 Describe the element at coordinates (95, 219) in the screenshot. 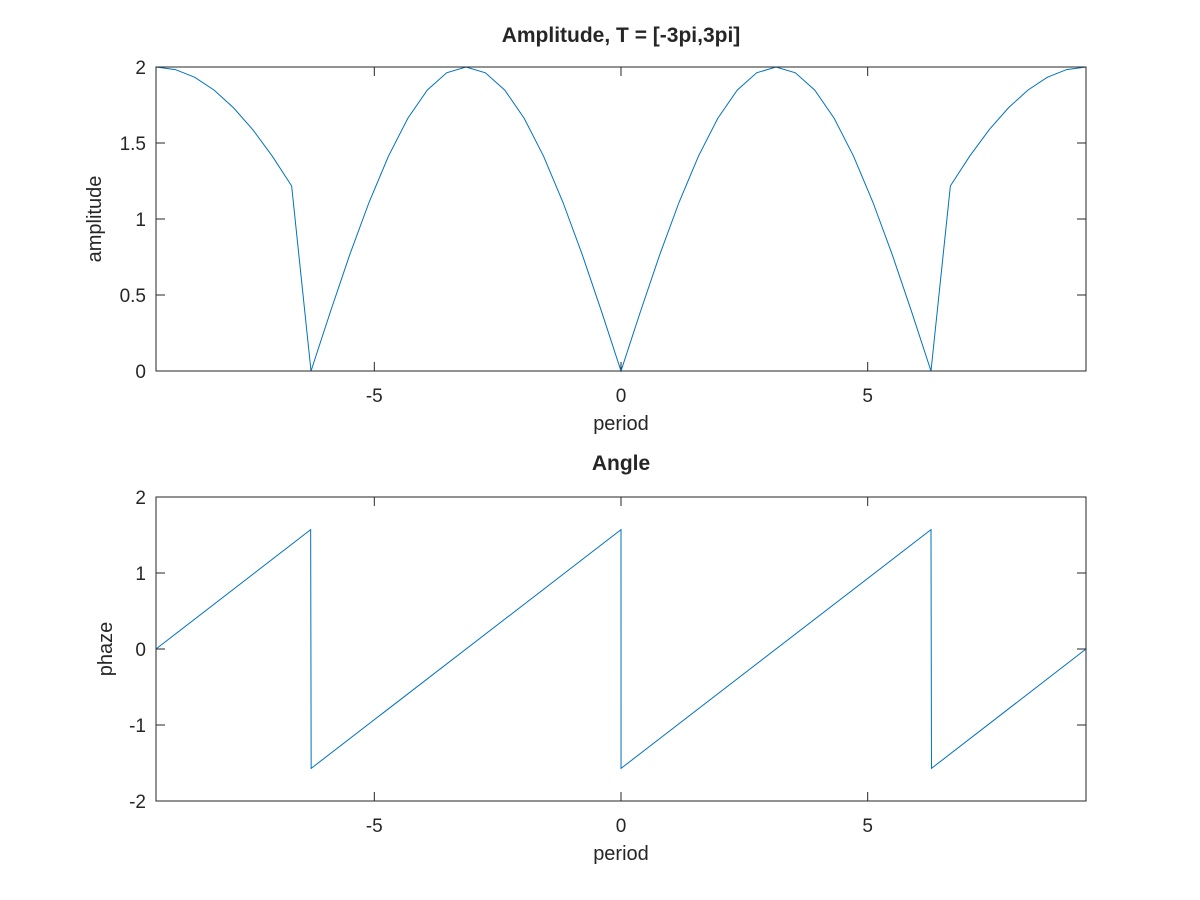

I see `amplitude-y-axis-label: amplitude` at that location.